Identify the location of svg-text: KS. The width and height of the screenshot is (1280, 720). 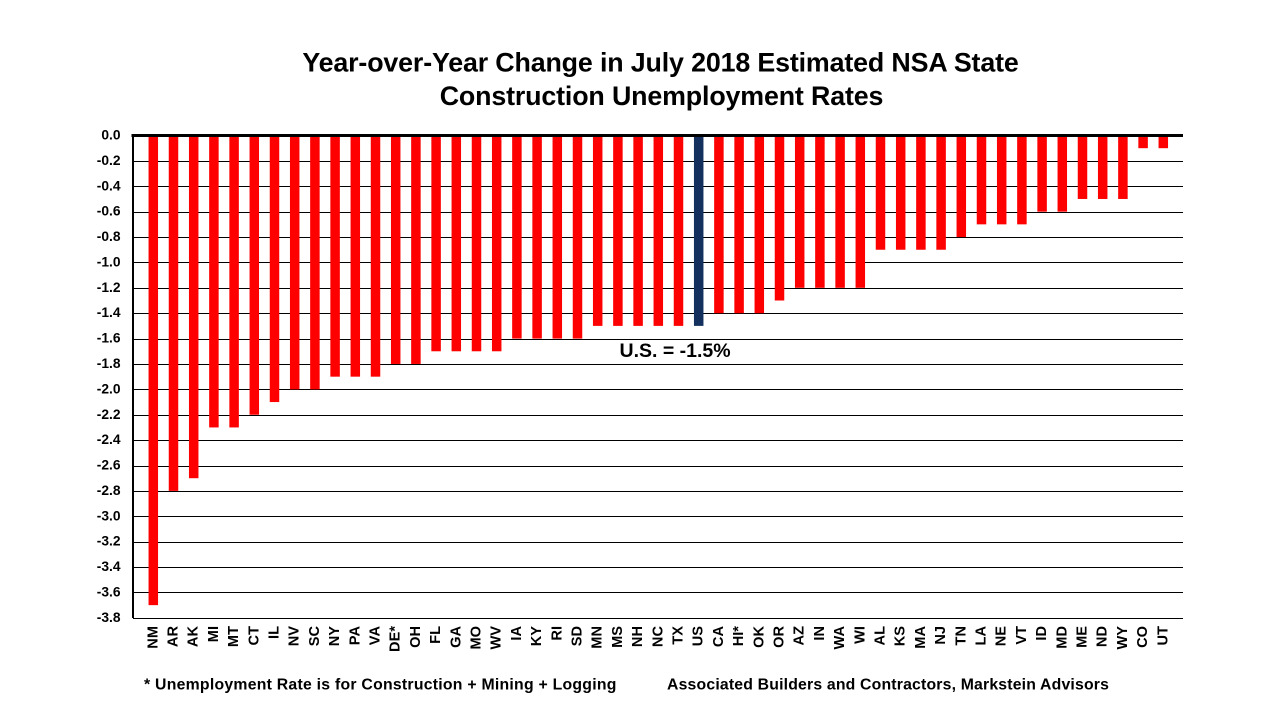
(901, 636).